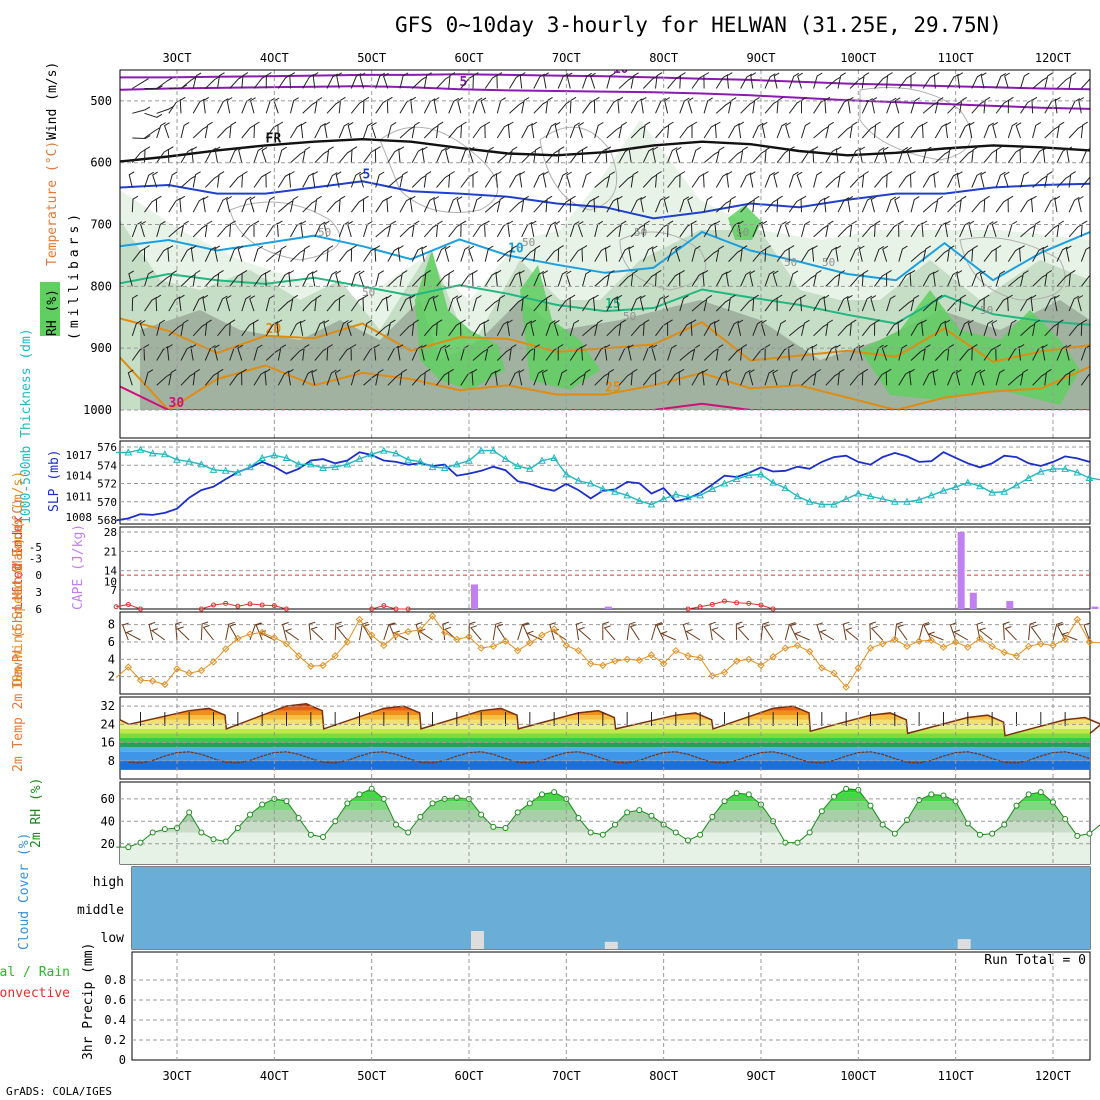  I want to click on thickness-tick-label: 572, so click(107, 484).